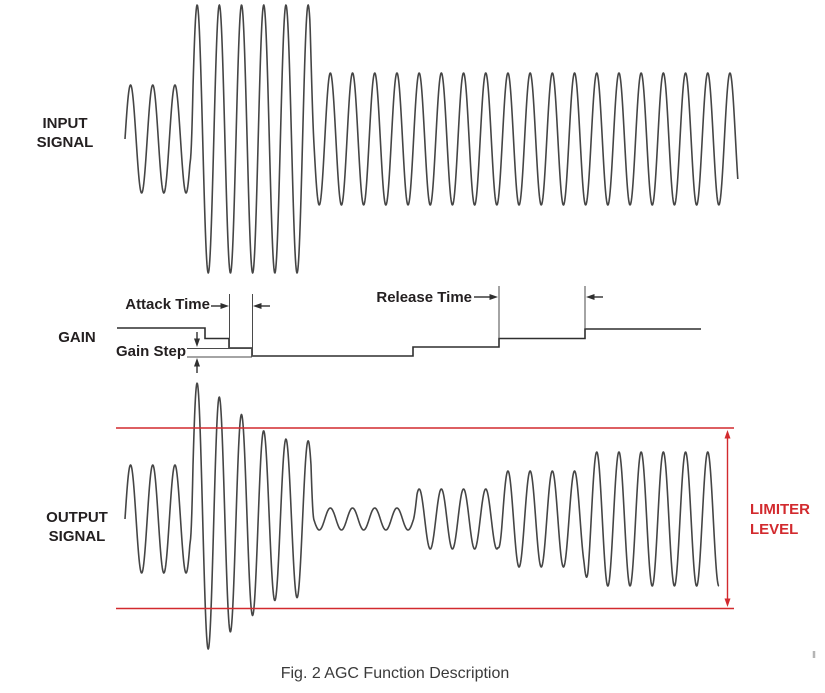  What do you see at coordinates (65, 133) in the screenshot?
I see `input-signal-label: INPUT SIGNAL` at bounding box center [65, 133].